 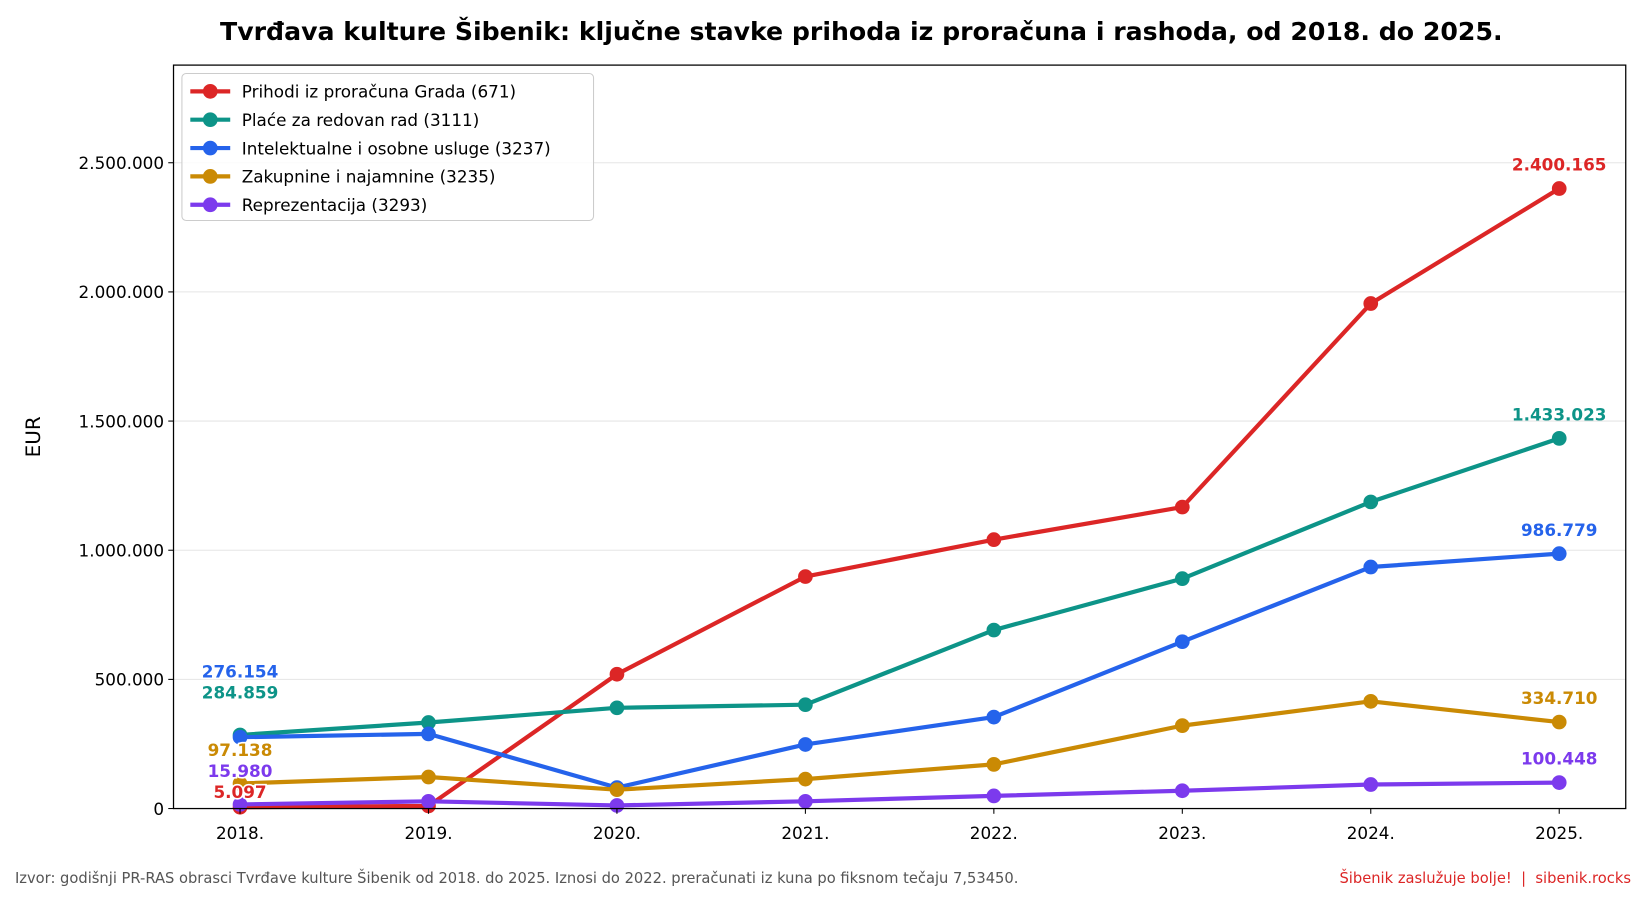 What do you see at coordinates (129, 680) in the screenshot?
I see `y-tick-label: 500.000` at bounding box center [129, 680].